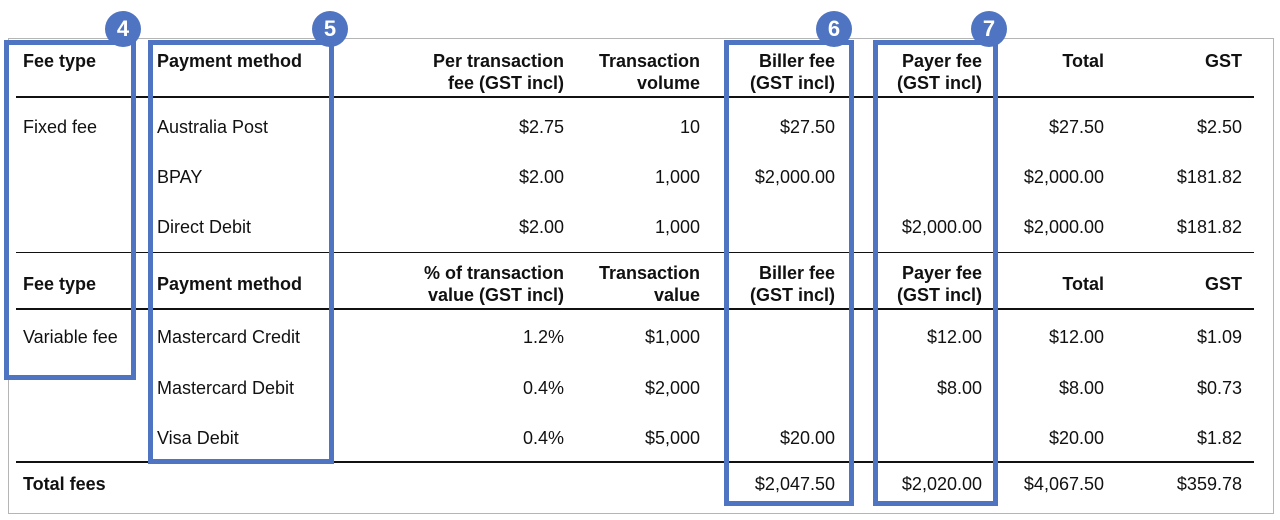  Describe the element at coordinates (70, 337) in the screenshot. I see `fee-type-variable: Variable fee` at that location.